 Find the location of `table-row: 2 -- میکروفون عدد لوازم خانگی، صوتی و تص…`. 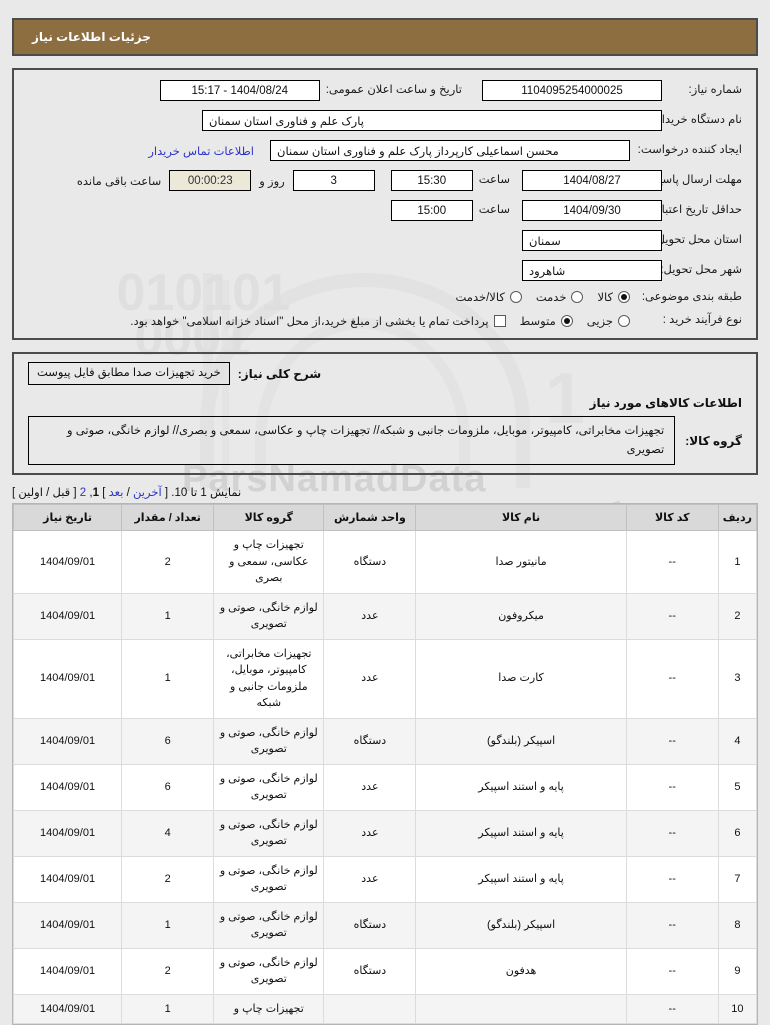

table-row: 2 -- میکروفون عدد لوازم خانگی، صوتی و تص… is located at coordinates (385, 616).